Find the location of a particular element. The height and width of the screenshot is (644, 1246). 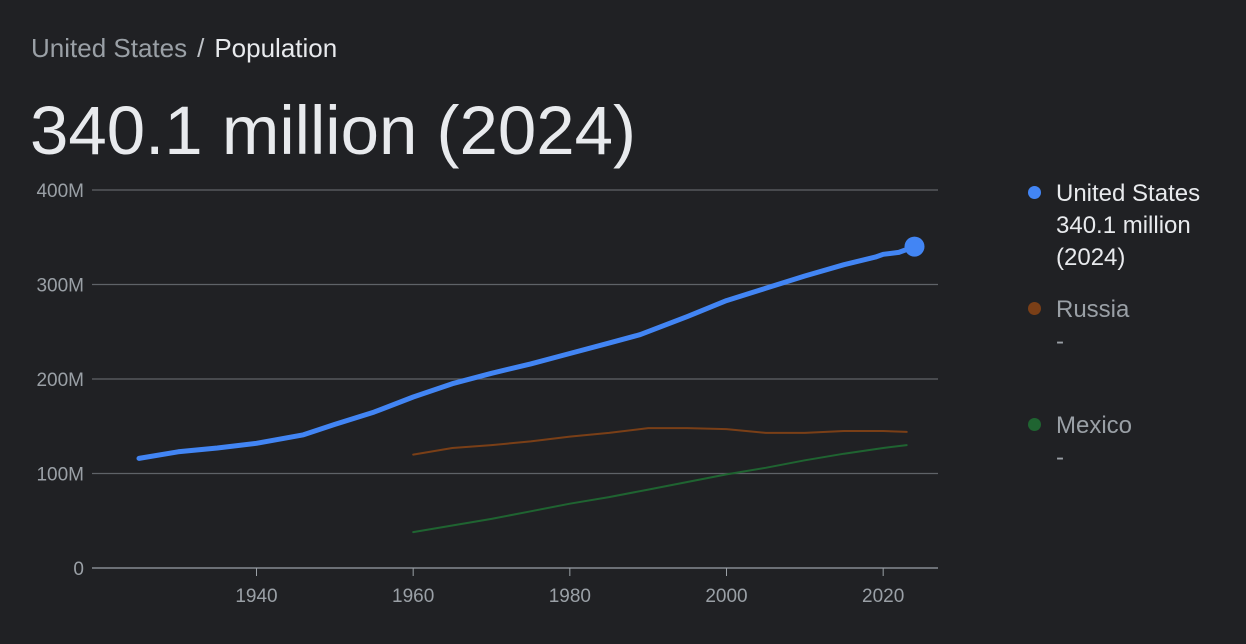

x-axis-ticks: 1940 1960 1980 2000 2020 is located at coordinates (569, 587).